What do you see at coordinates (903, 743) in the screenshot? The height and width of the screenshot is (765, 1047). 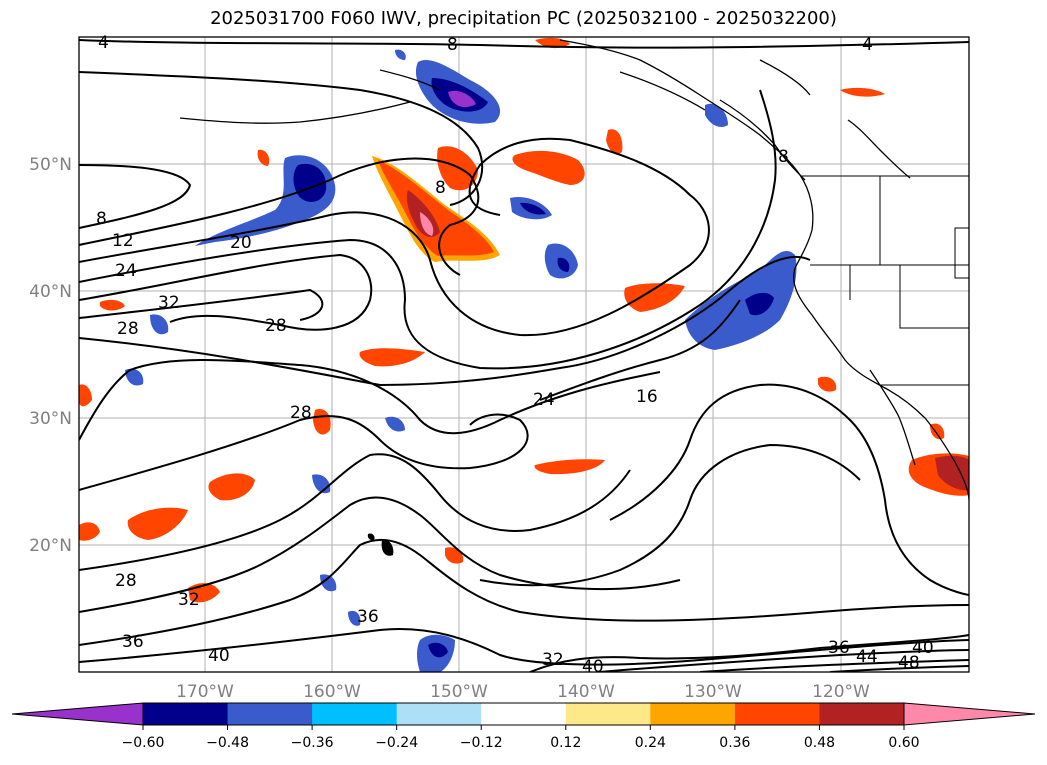 I see `colorbar-tick-label: 0.60` at bounding box center [903, 743].